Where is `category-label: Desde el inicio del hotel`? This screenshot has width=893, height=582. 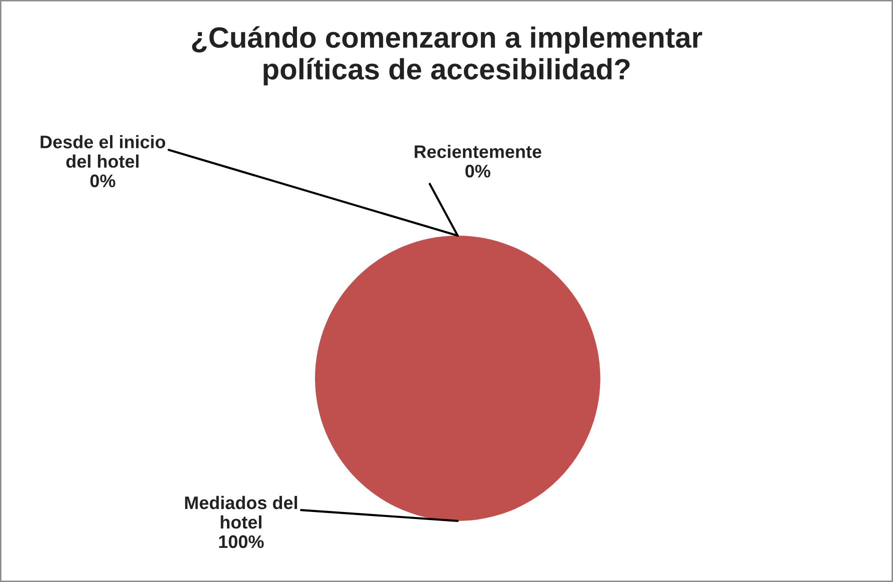
category-label: Desde el inicio del hotel is located at coordinates (103, 151).